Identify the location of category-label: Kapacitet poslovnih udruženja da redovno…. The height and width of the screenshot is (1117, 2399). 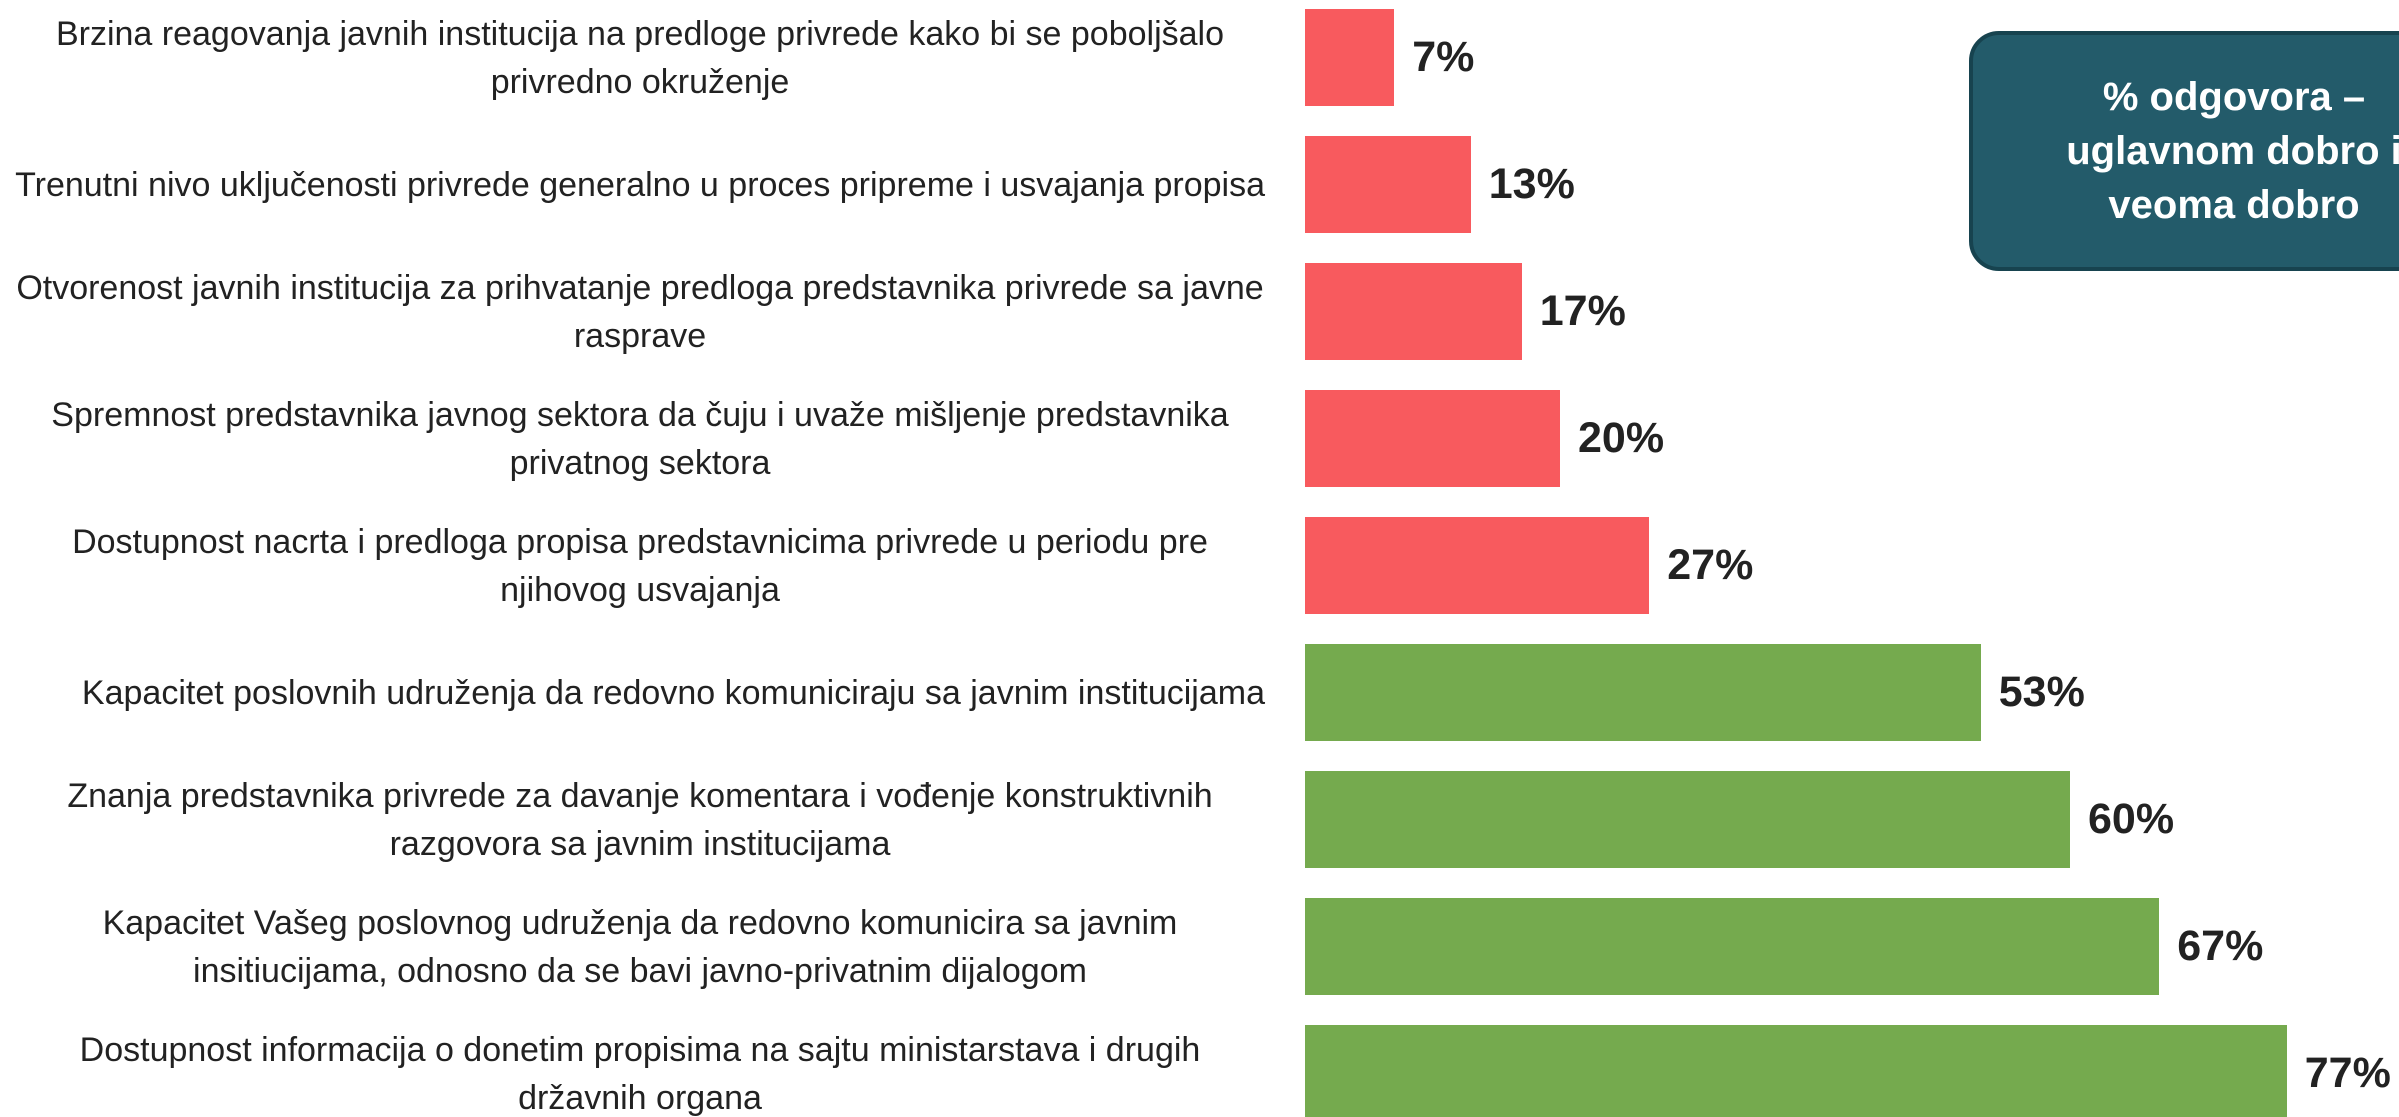
(673, 692).